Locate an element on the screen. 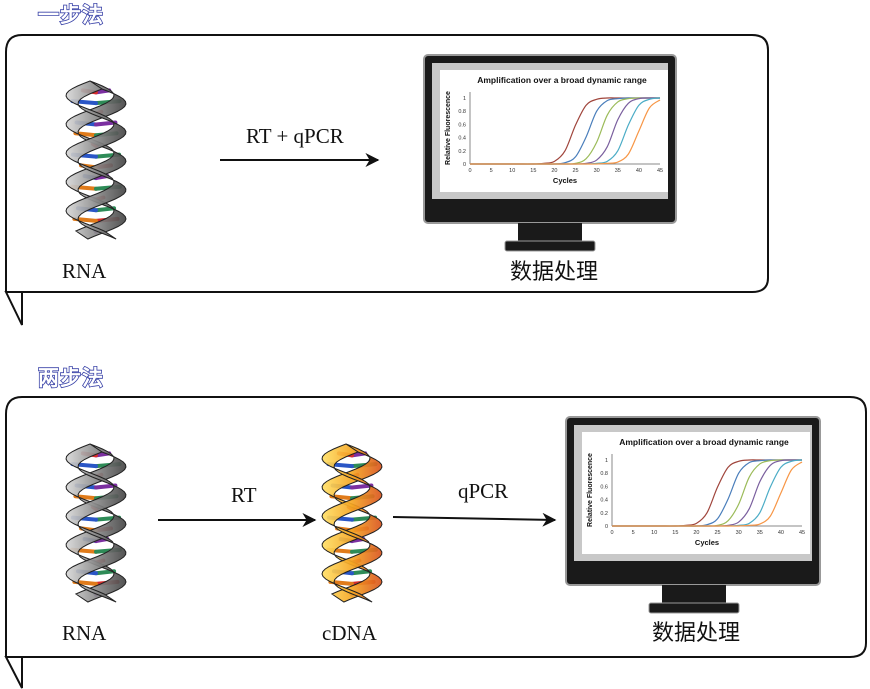 The width and height of the screenshot is (870, 689). section-title-one-step: 一步法 is located at coordinates (71, 15).